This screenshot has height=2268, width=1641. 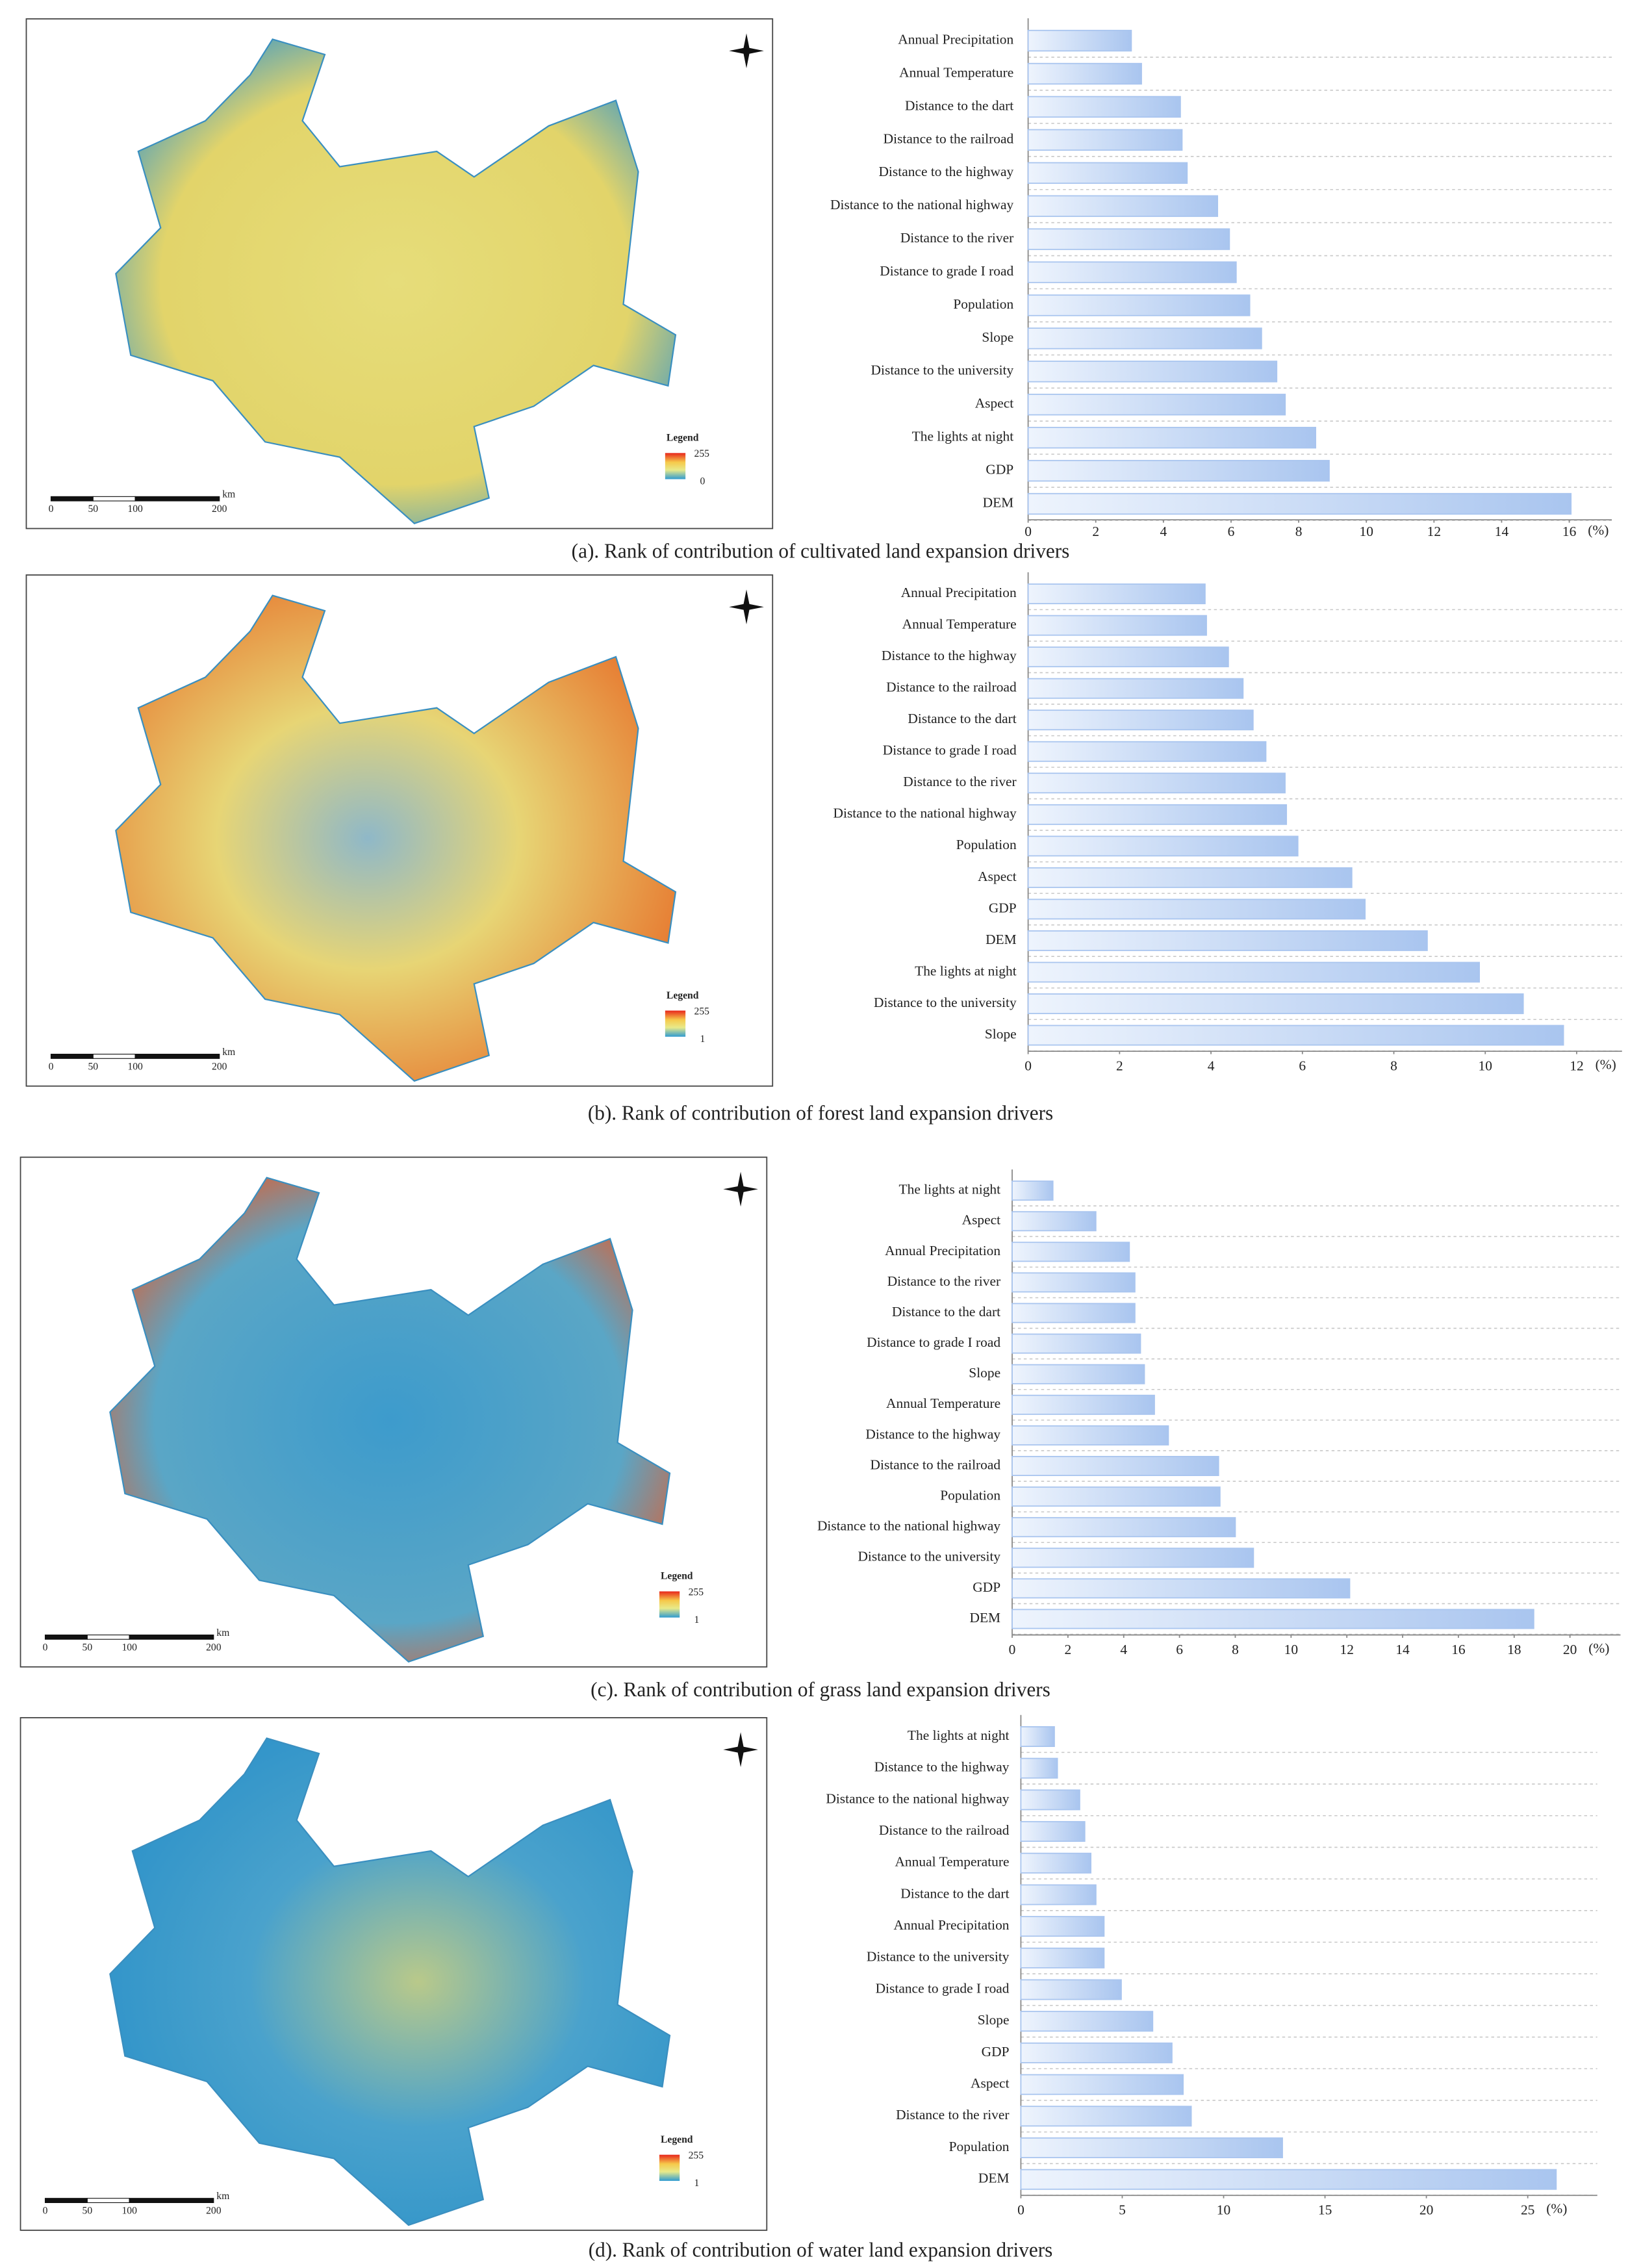 I want to click on x-tick-label: 15, so click(x=1325, y=2210).